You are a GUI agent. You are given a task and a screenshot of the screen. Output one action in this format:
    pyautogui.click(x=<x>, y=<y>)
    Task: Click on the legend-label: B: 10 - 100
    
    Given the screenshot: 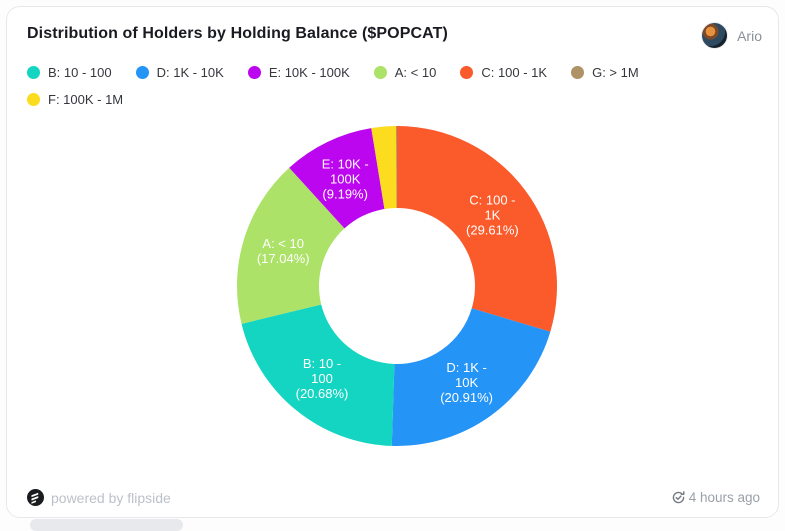 What is the action you would take?
    pyautogui.click(x=80, y=72)
    